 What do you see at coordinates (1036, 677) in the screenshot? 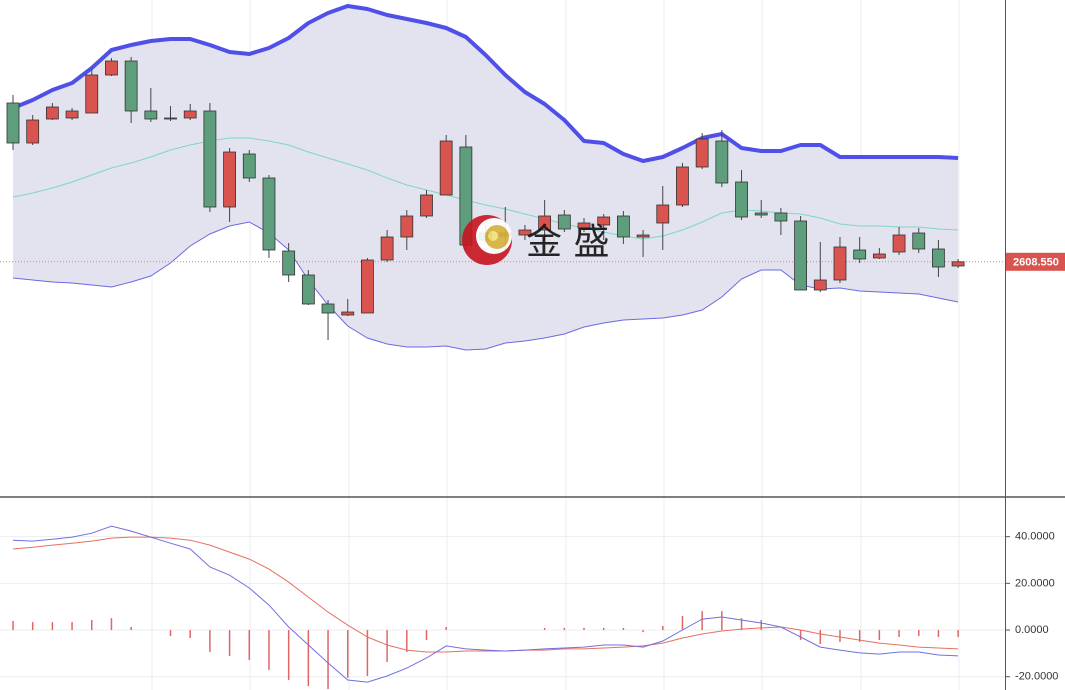
I see `y-tick-label: -20.0000` at bounding box center [1036, 677].